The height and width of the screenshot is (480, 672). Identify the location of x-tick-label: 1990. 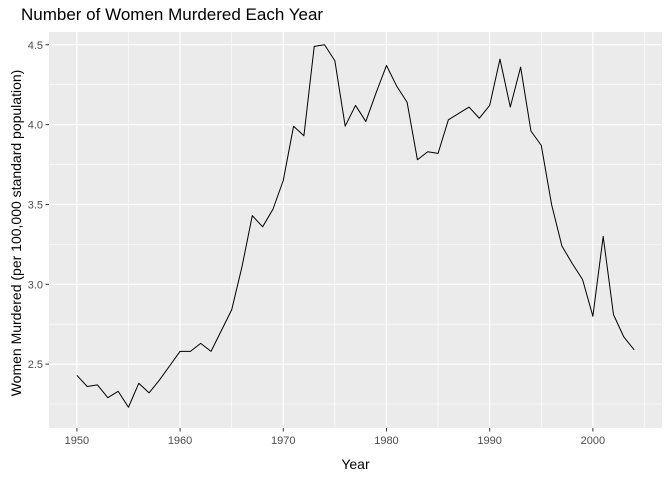
(489, 441).